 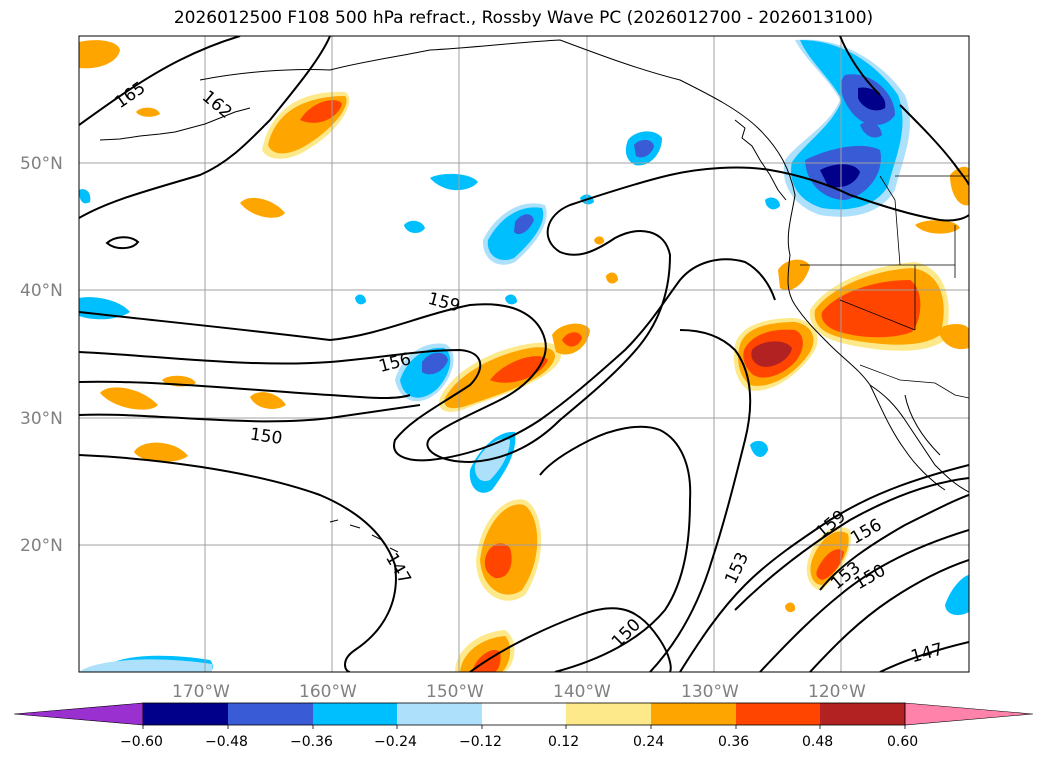 I want to click on bc-islands, so click(x=760, y=160).